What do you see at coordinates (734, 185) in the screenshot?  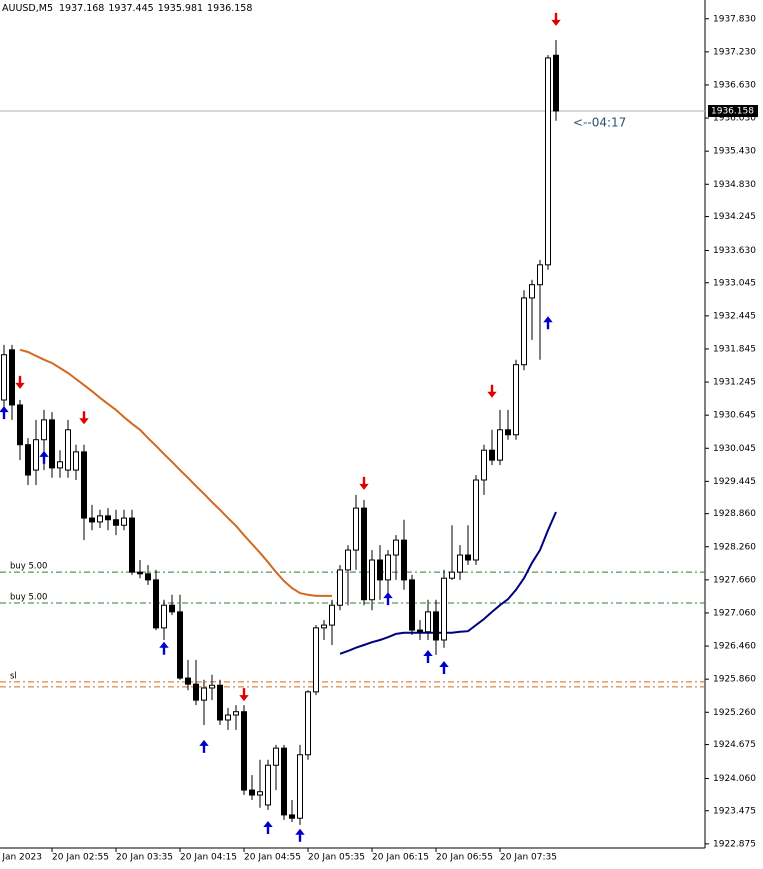 I see `y-tick-label: 1934.830` at bounding box center [734, 185].